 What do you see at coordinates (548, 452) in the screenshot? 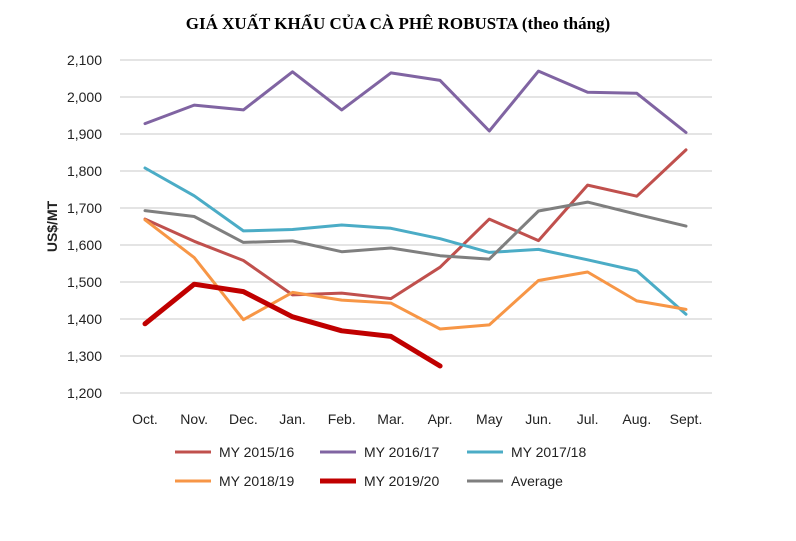
I see `legend-label: MY 2017/18` at bounding box center [548, 452].